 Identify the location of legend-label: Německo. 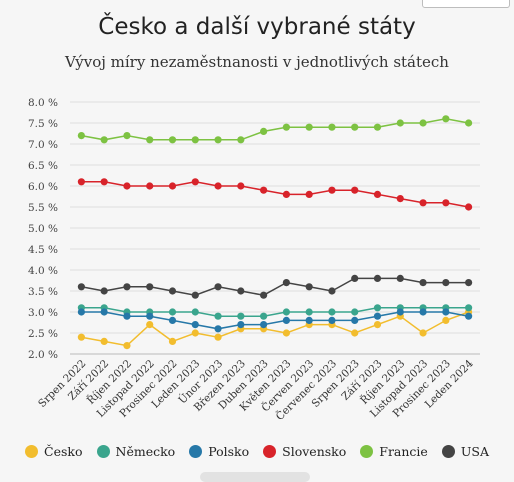
(145, 451).